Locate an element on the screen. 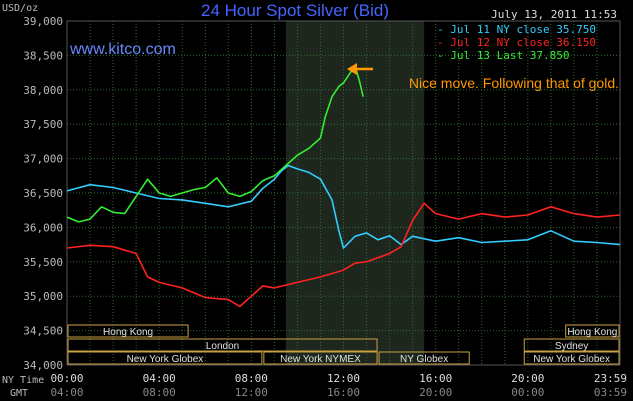  x-tick-label: 04:00 is located at coordinates (159, 378).